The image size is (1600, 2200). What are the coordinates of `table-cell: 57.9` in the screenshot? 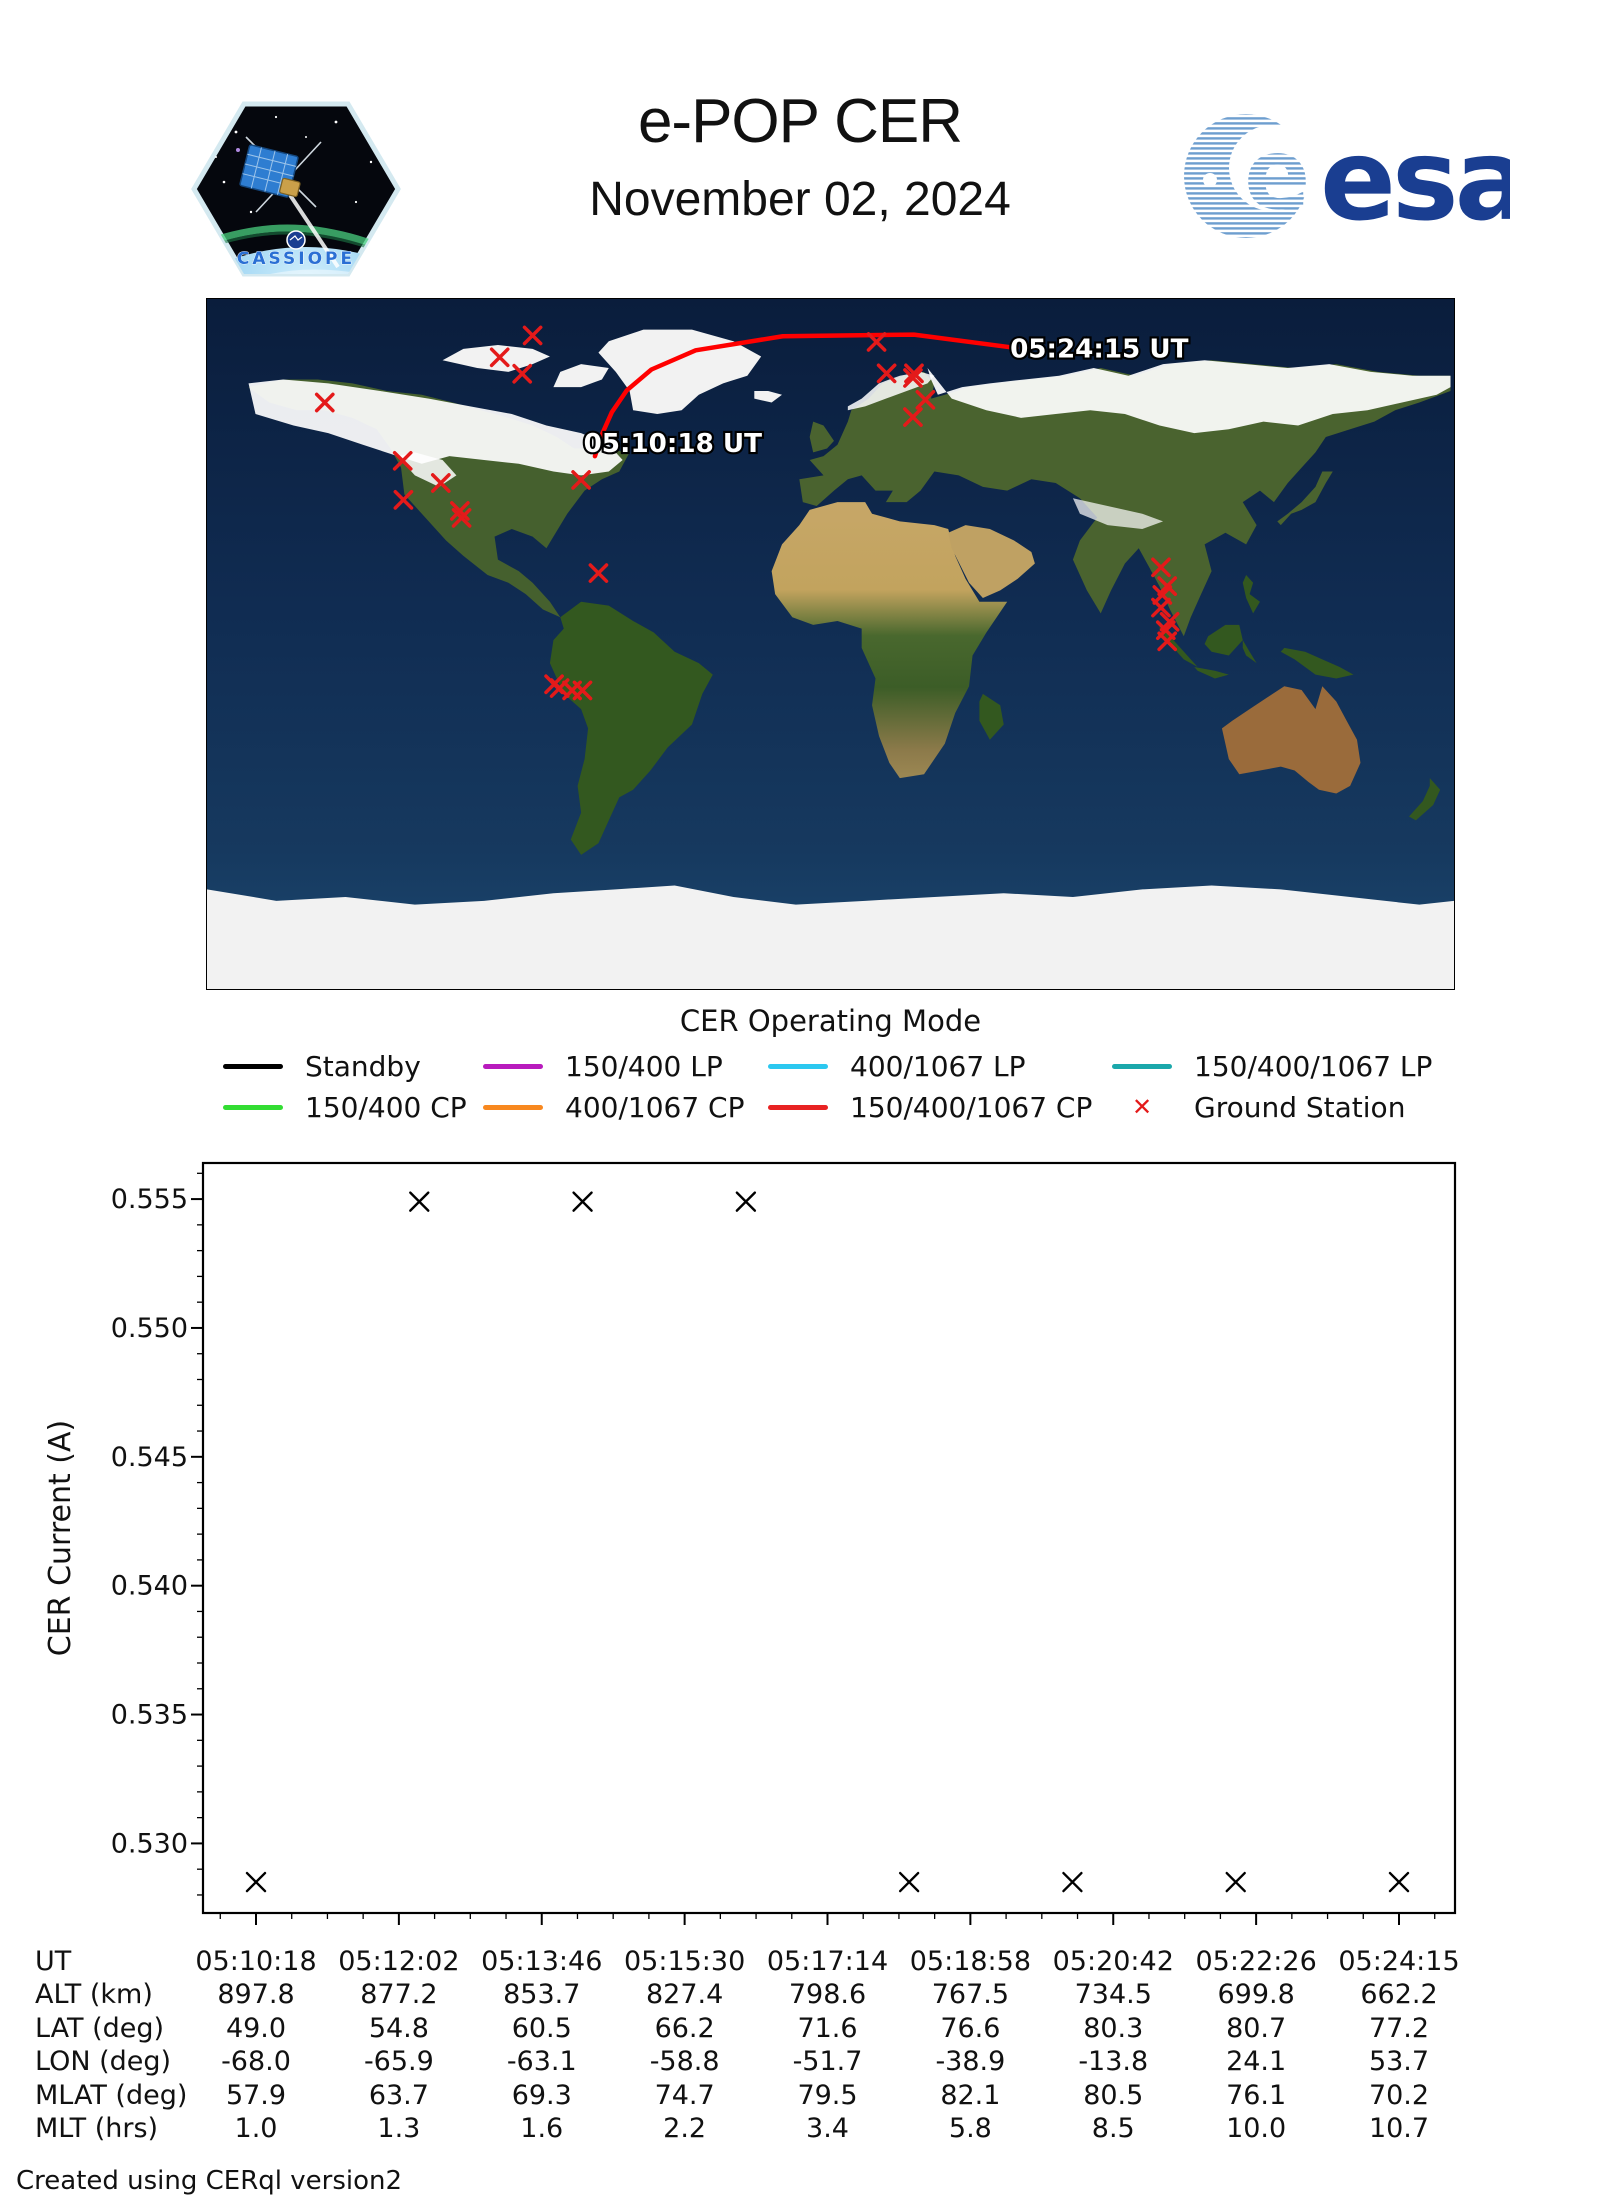 It's located at (256, 2095).